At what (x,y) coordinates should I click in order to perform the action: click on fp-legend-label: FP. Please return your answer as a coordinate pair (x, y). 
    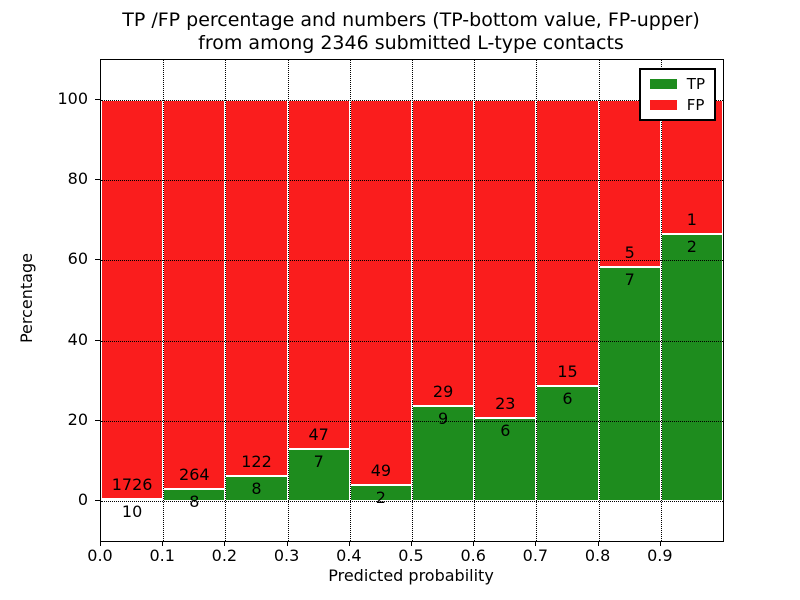
    Looking at the image, I should click on (695, 105).